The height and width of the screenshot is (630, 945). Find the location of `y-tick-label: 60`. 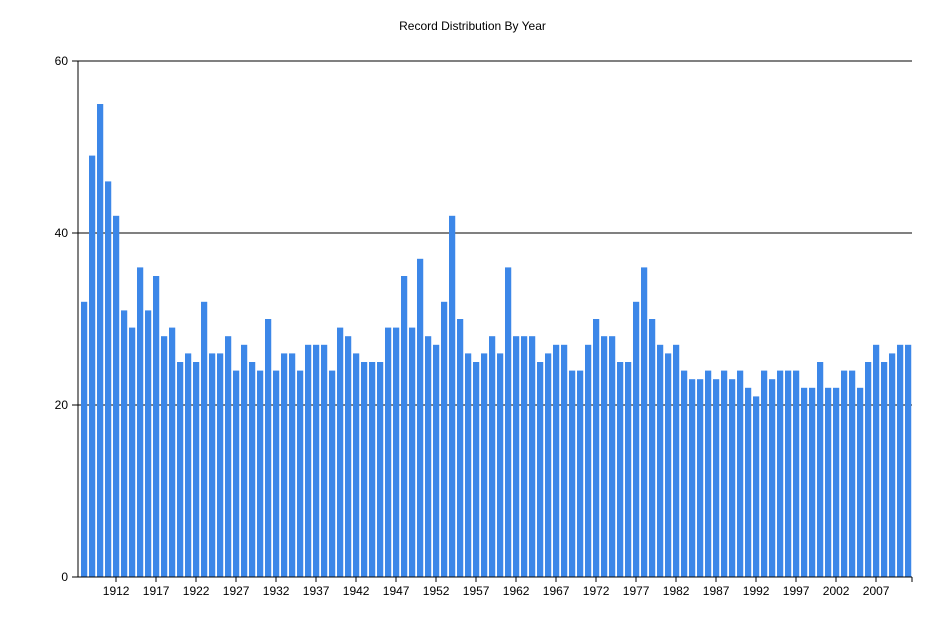

y-tick-label: 60 is located at coordinates (62, 61).